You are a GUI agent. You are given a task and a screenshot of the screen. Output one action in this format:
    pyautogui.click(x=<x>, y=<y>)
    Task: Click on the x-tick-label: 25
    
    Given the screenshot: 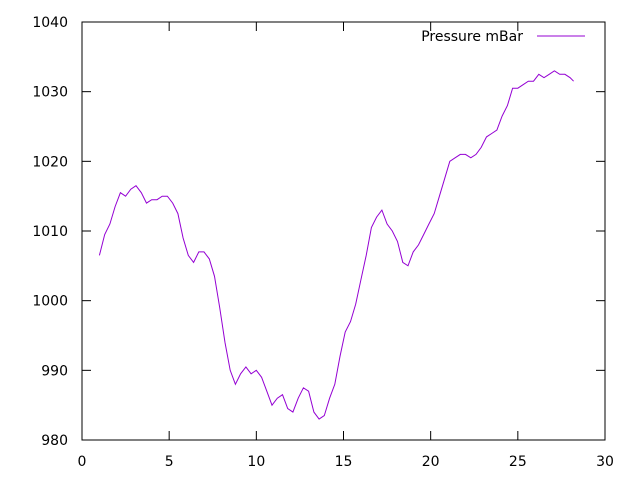 What is the action you would take?
    pyautogui.click(x=518, y=462)
    